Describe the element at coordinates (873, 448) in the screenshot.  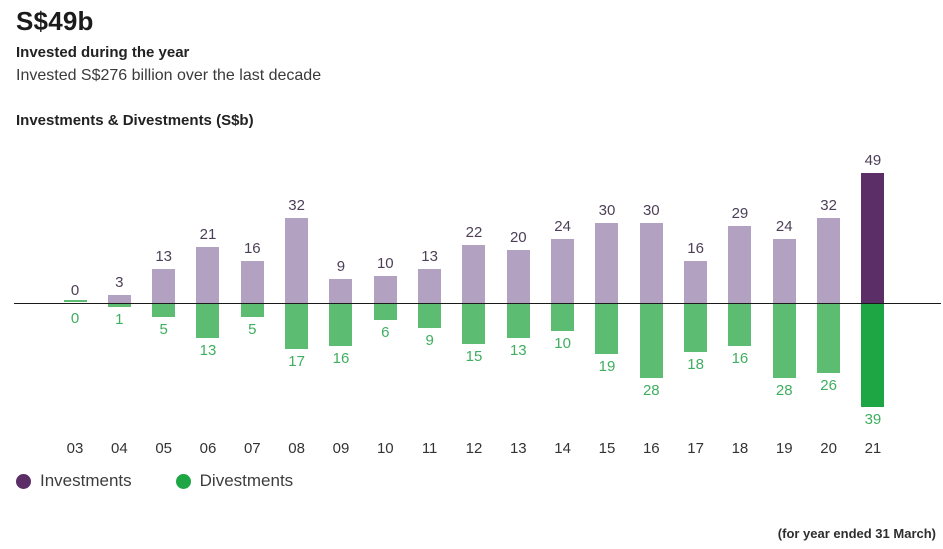
I see `year-label: 21` at that location.